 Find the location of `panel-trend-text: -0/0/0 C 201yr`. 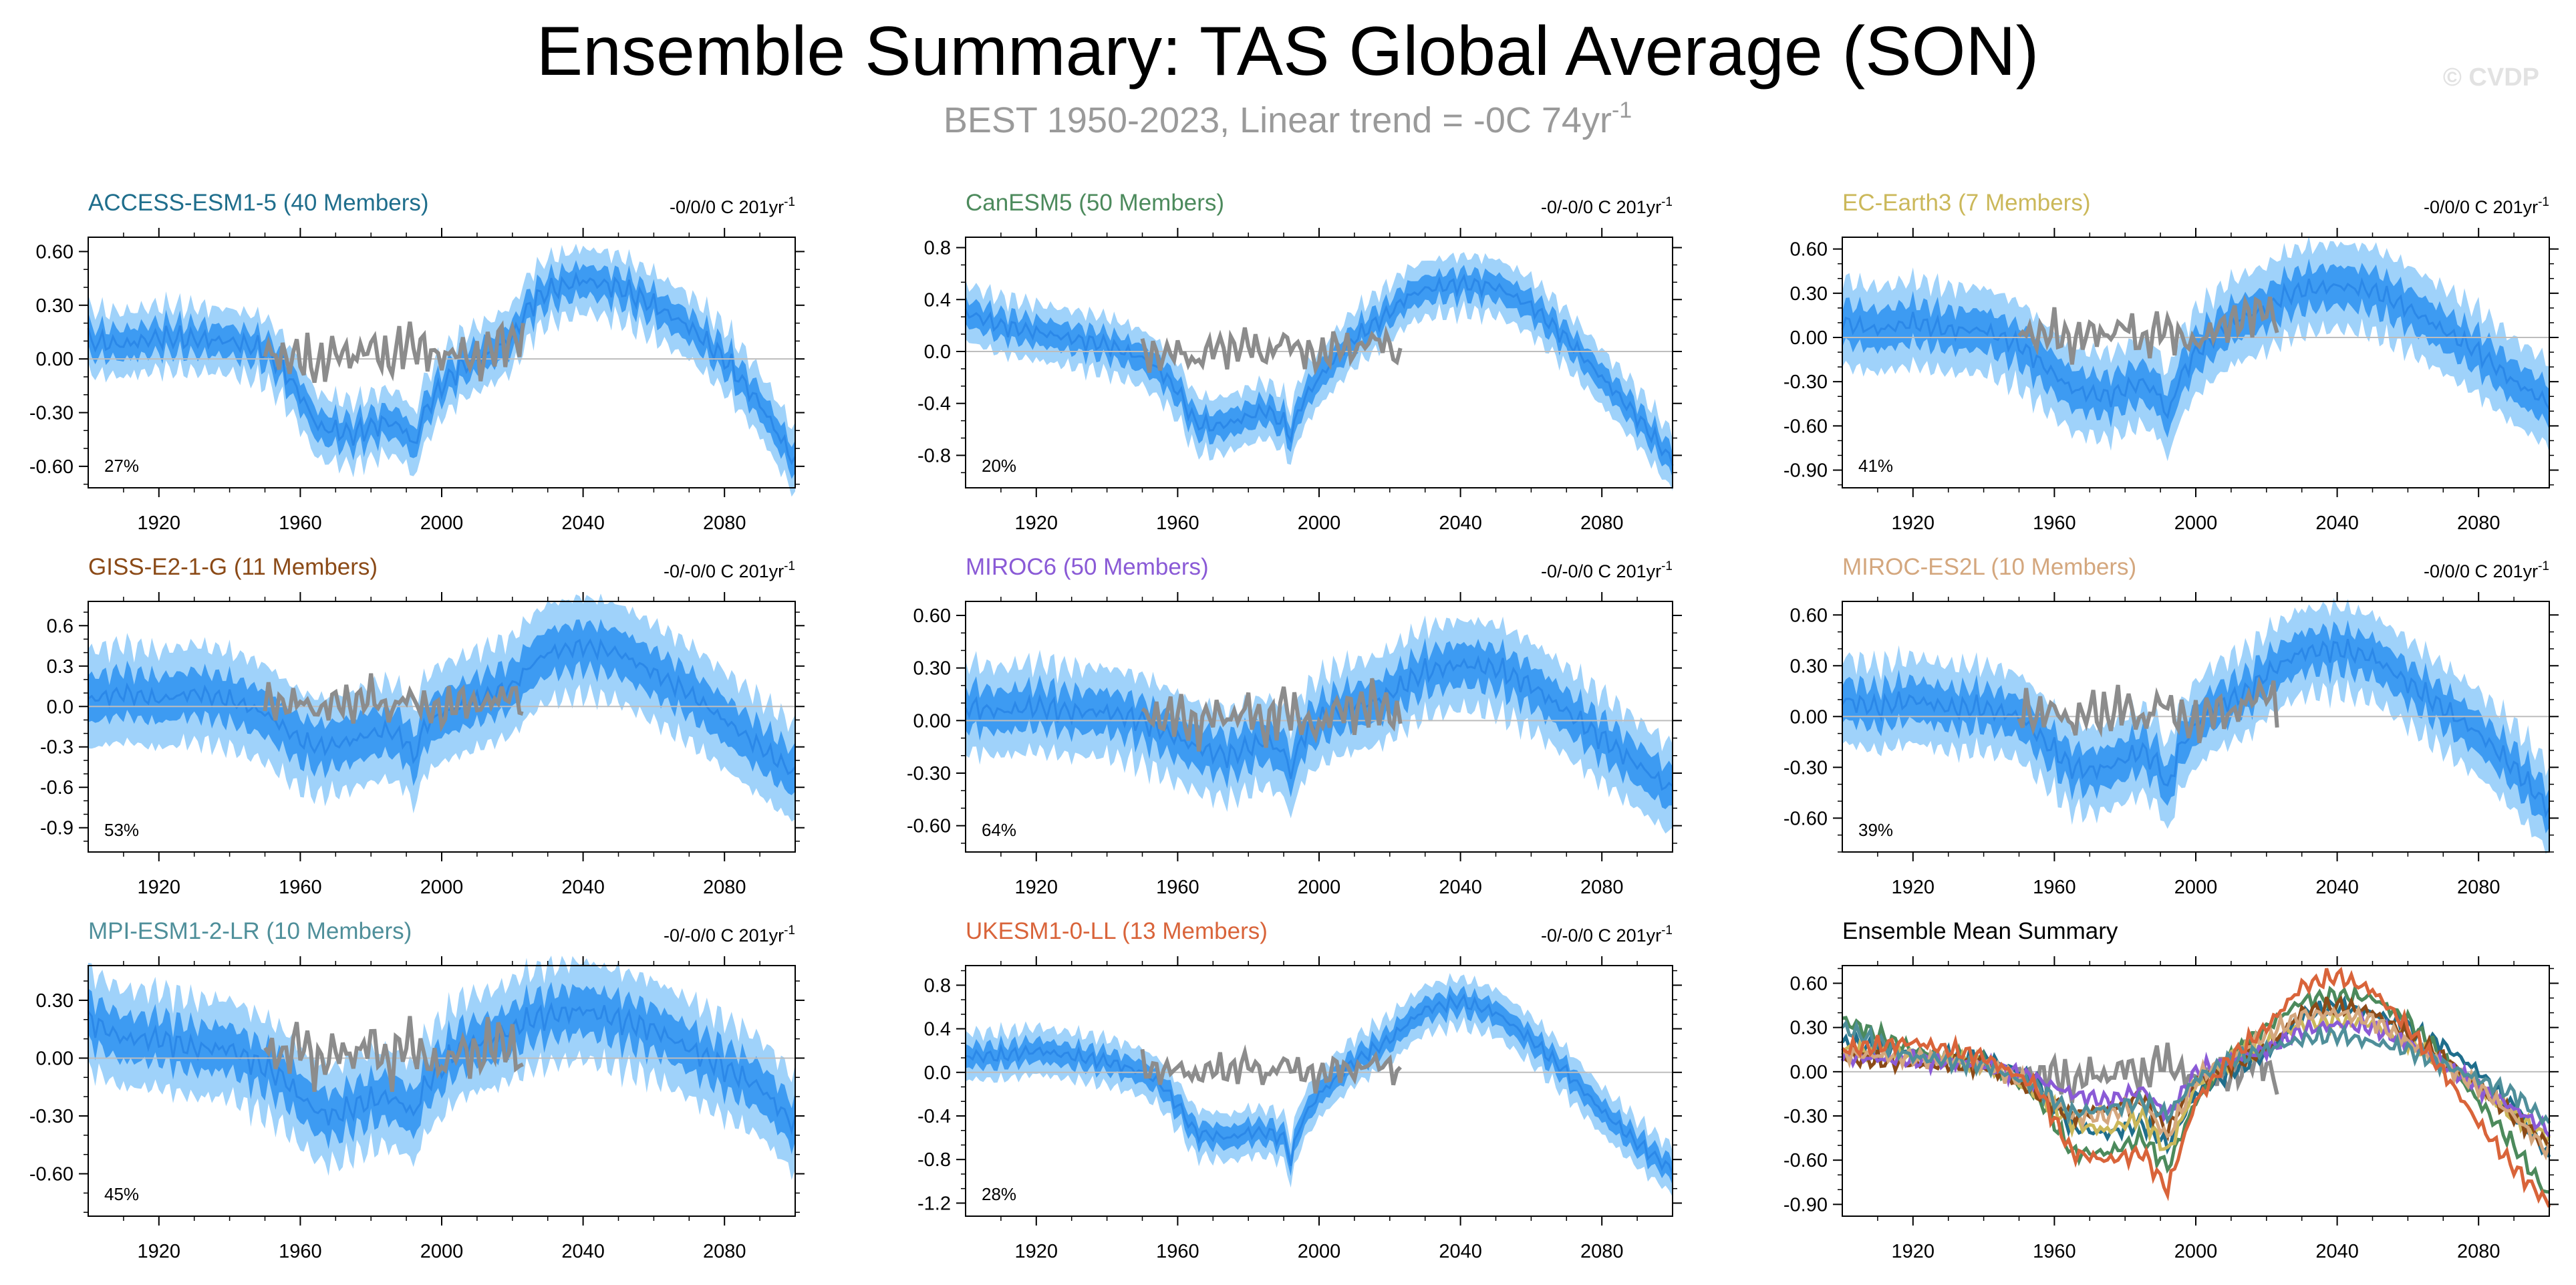

panel-trend-text: -0/0/0 C 201yr is located at coordinates (2481, 207).